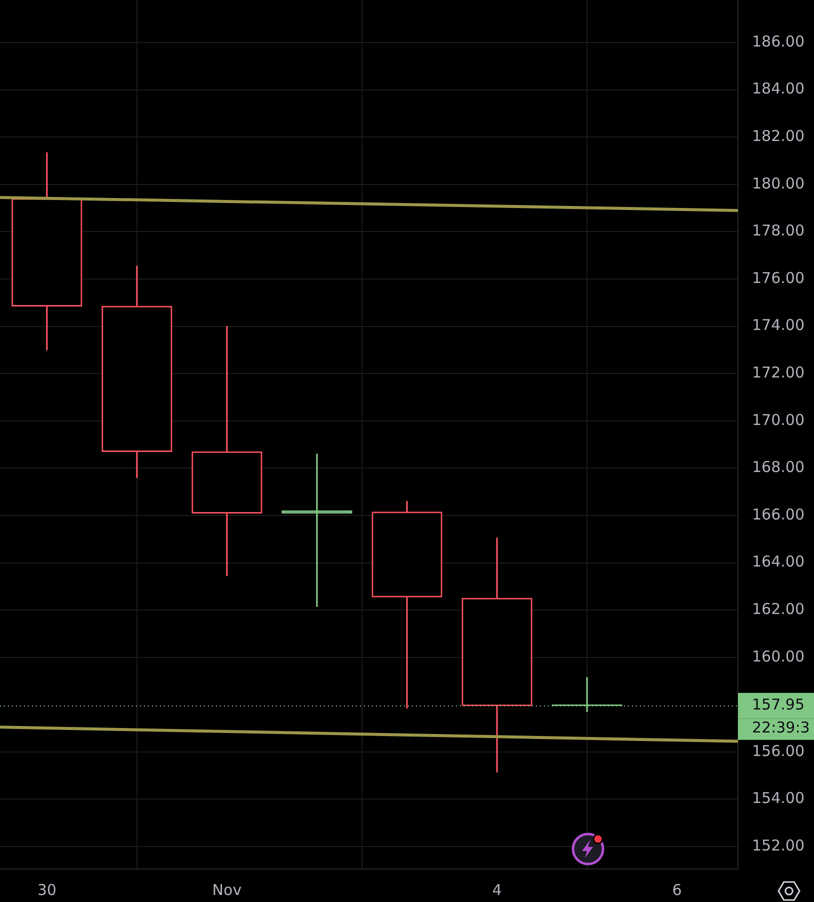 The height and width of the screenshot is (902, 814). What do you see at coordinates (227, 889) in the screenshot?
I see `x-tick-label: Nov` at bounding box center [227, 889].